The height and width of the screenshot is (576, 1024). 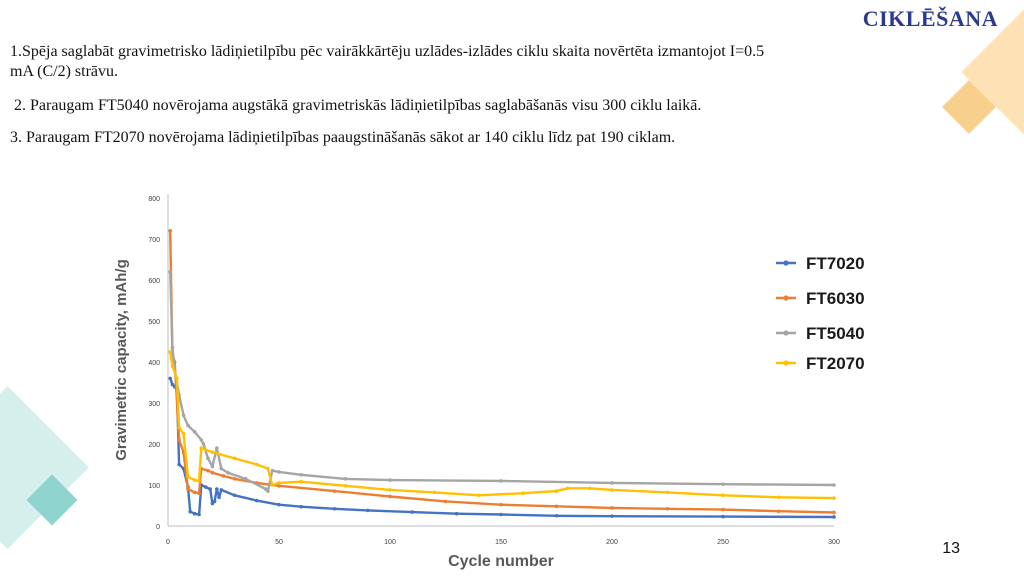 I want to click on y-tick-label: 300, so click(x=154, y=404).